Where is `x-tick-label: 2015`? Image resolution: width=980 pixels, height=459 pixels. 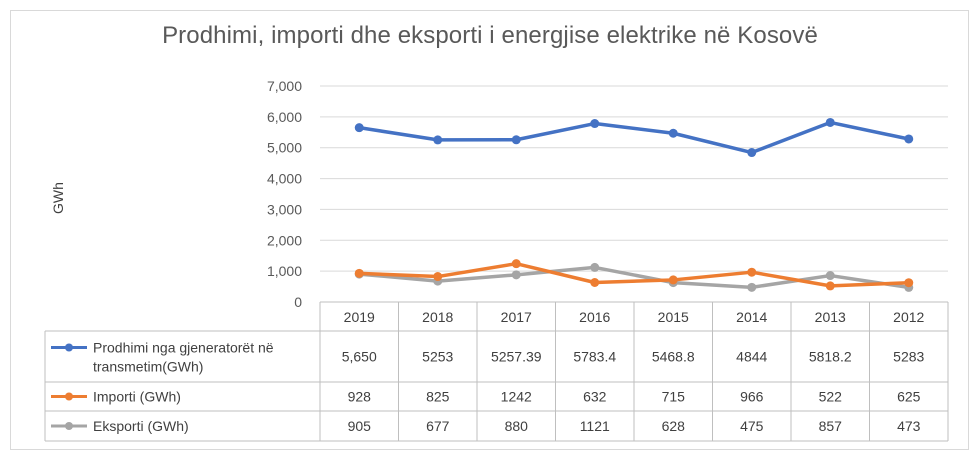
x-tick-label: 2015 is located at coordinates (673, 317).